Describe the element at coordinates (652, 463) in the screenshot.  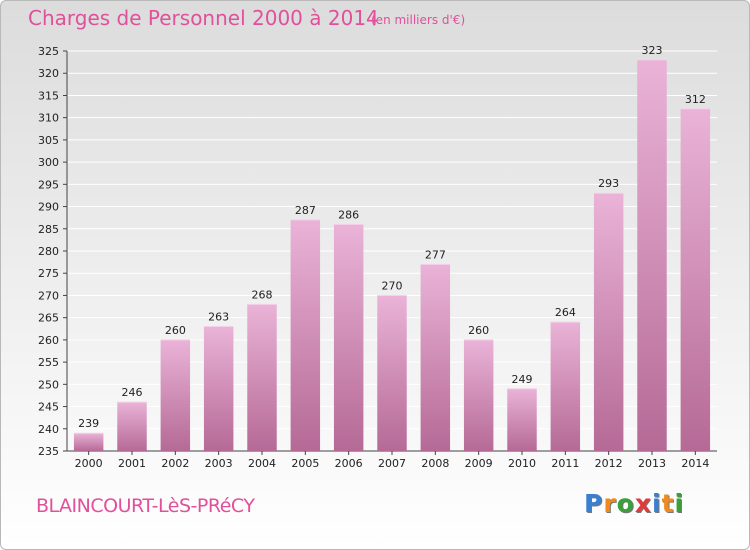
I see `x-tick-label: 2013` at that location.